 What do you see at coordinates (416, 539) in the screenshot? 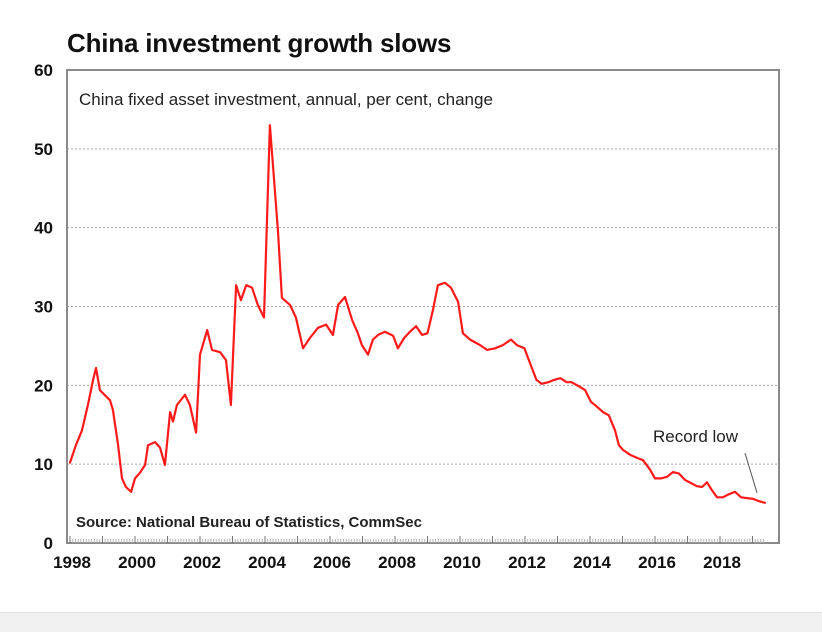
I see `x-minor-ticks` at bounding box center [416, 539].